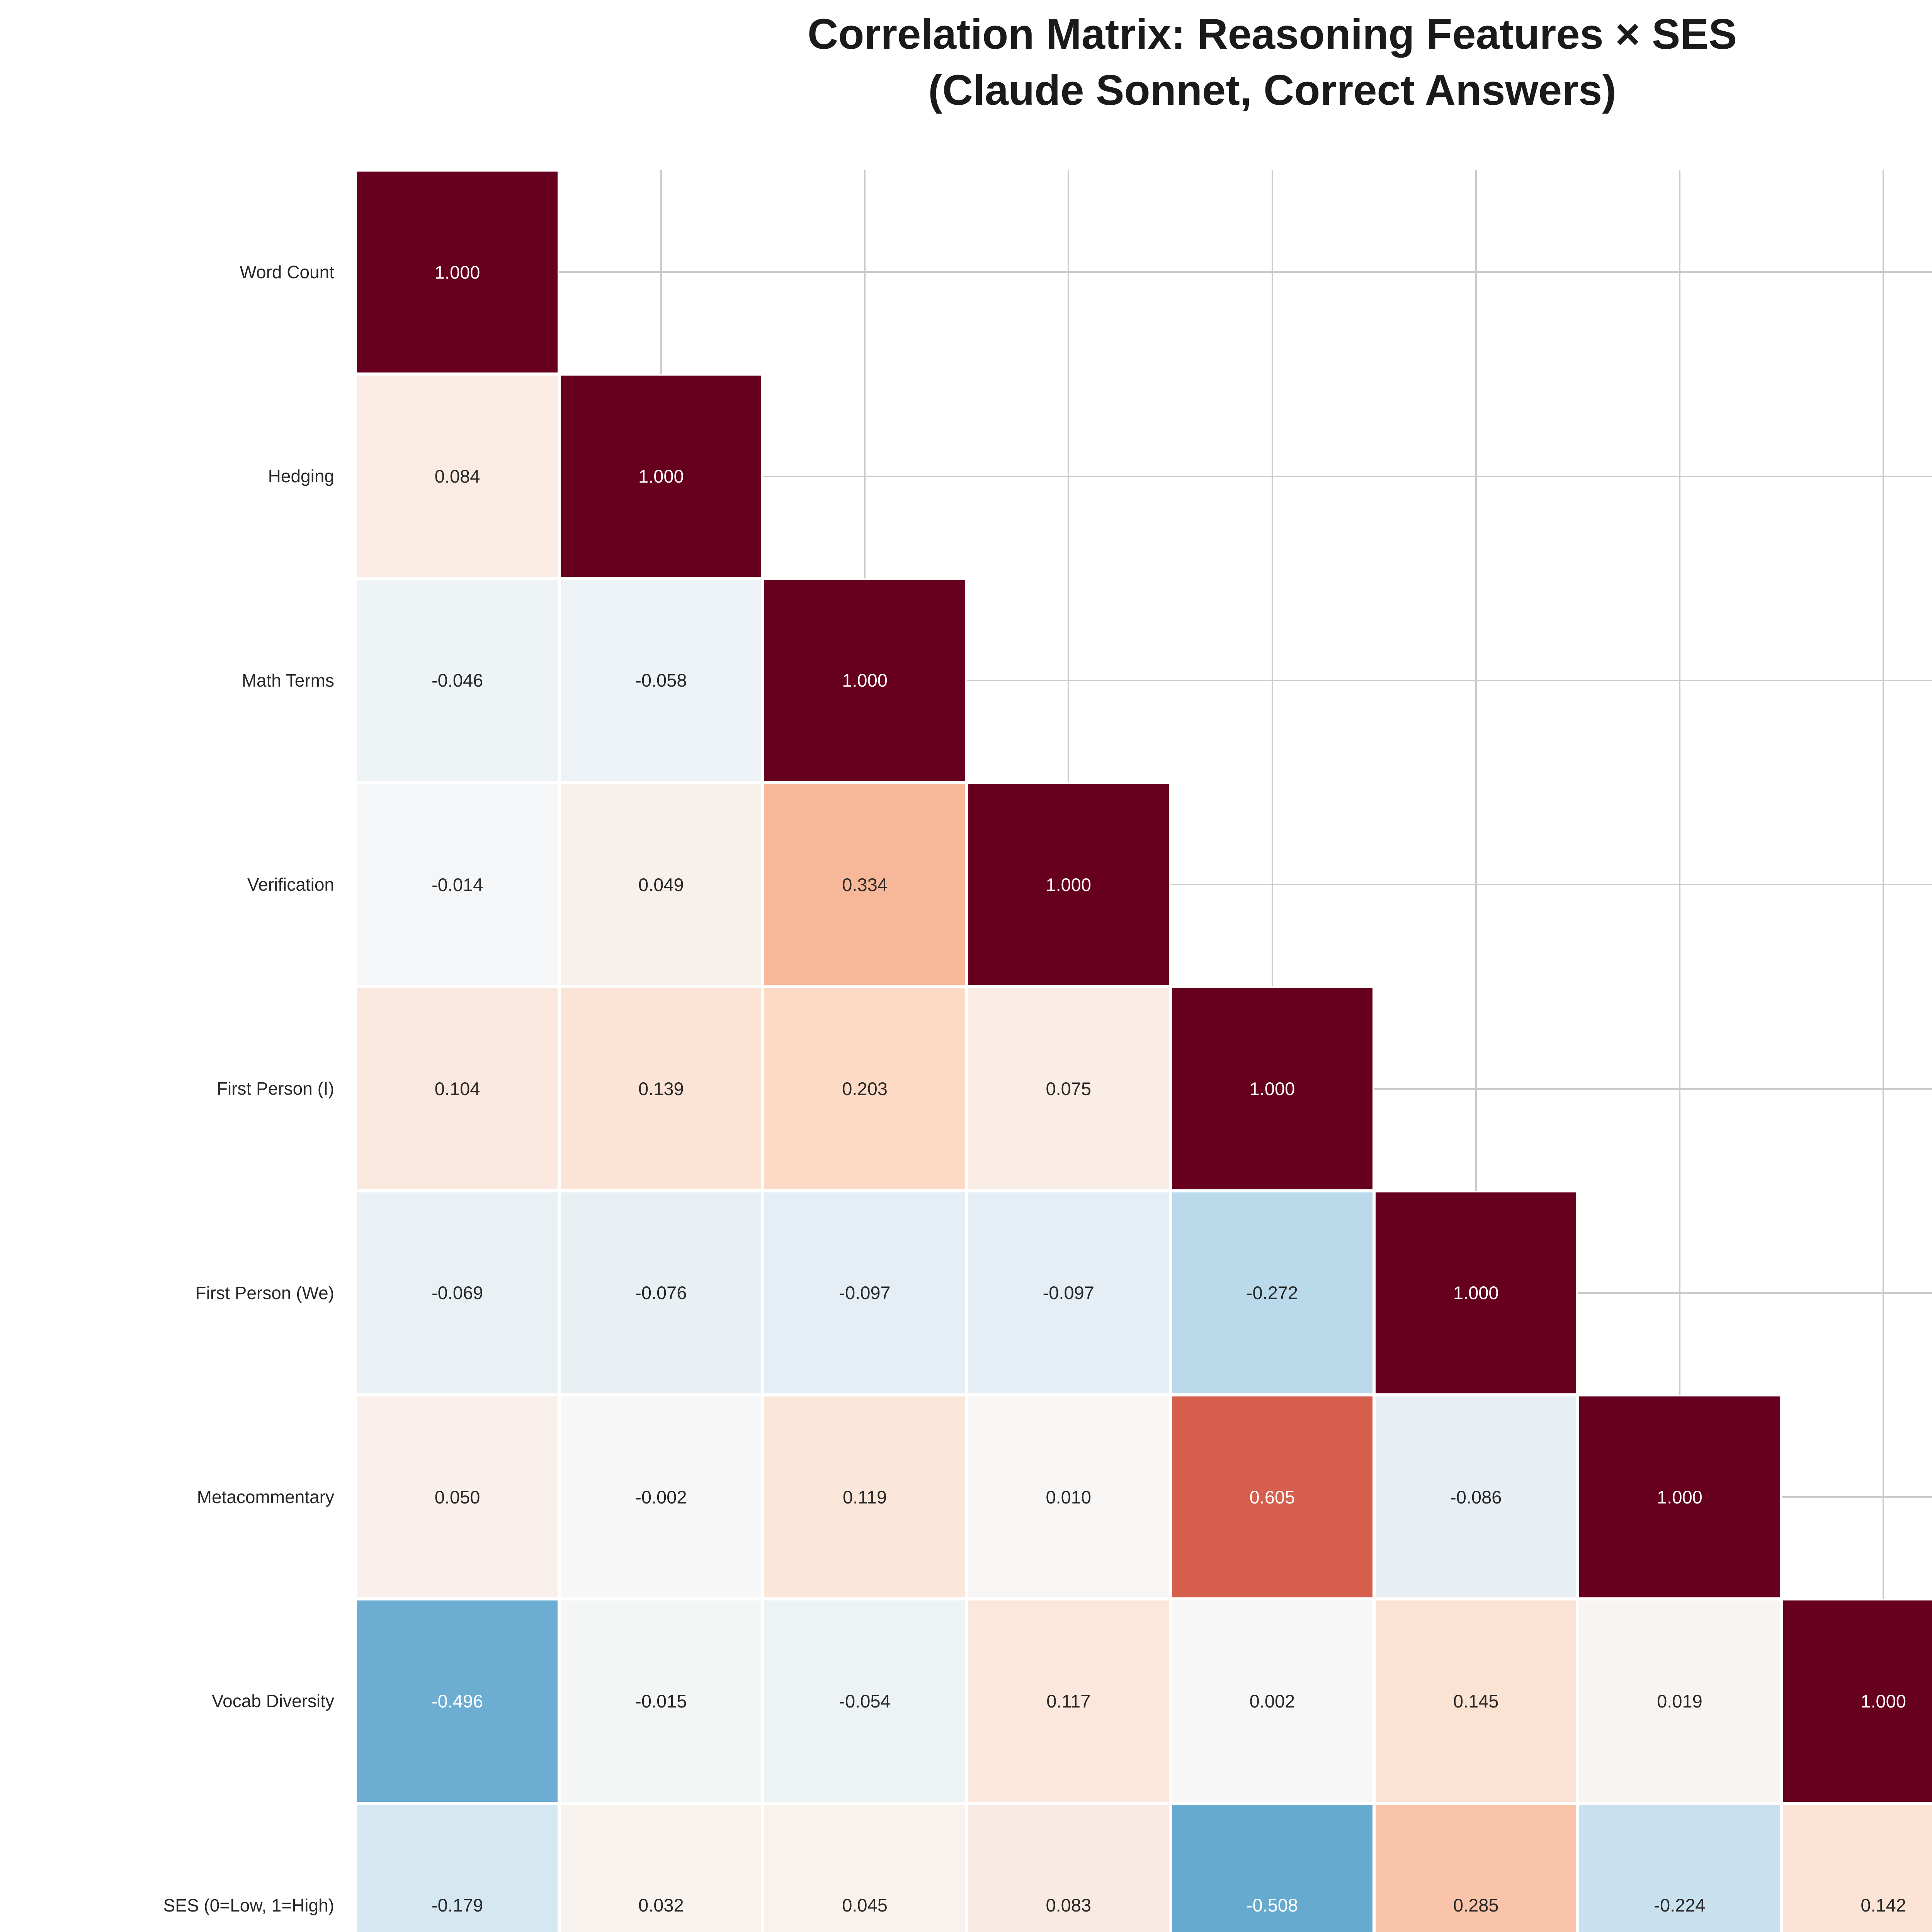  I want to click on heatmap-cell: 0.285, so click(1476, 1868).